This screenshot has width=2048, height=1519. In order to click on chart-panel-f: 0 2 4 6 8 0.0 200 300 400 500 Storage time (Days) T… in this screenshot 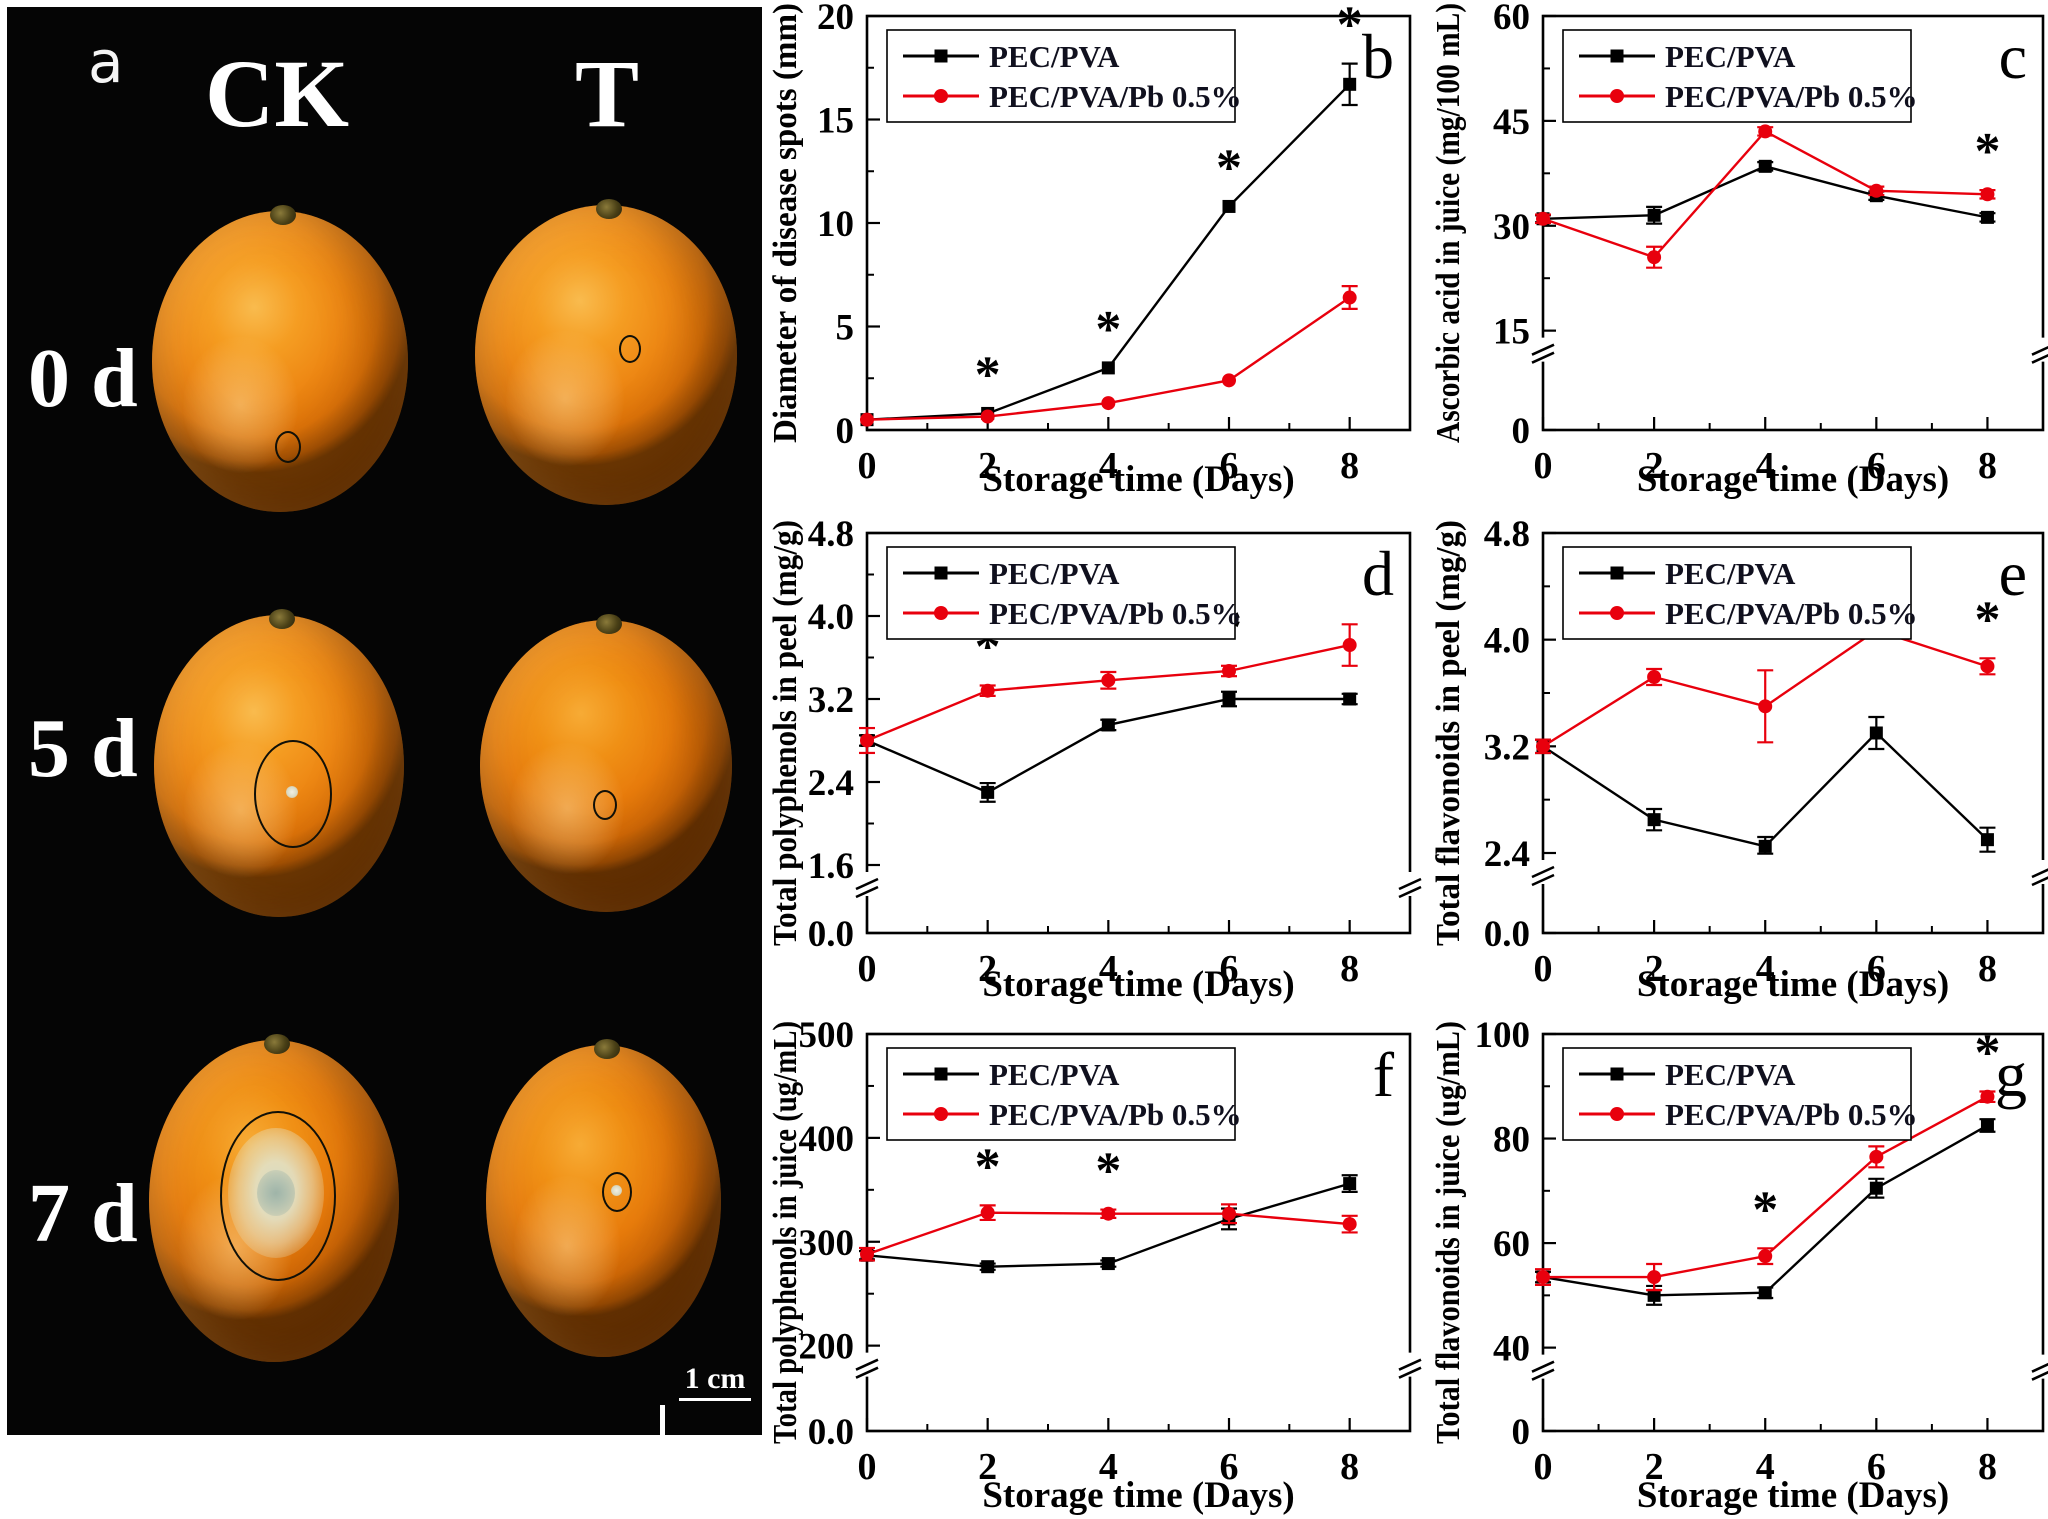, I will do `click(1094, 1265)`.